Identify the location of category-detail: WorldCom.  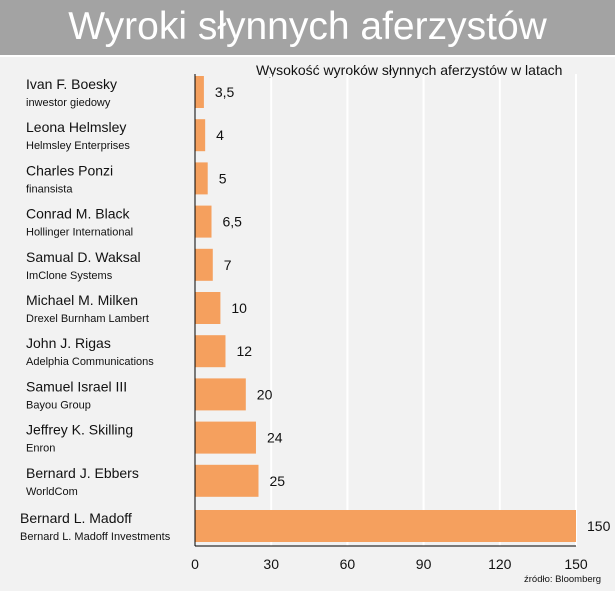
(52, 492).